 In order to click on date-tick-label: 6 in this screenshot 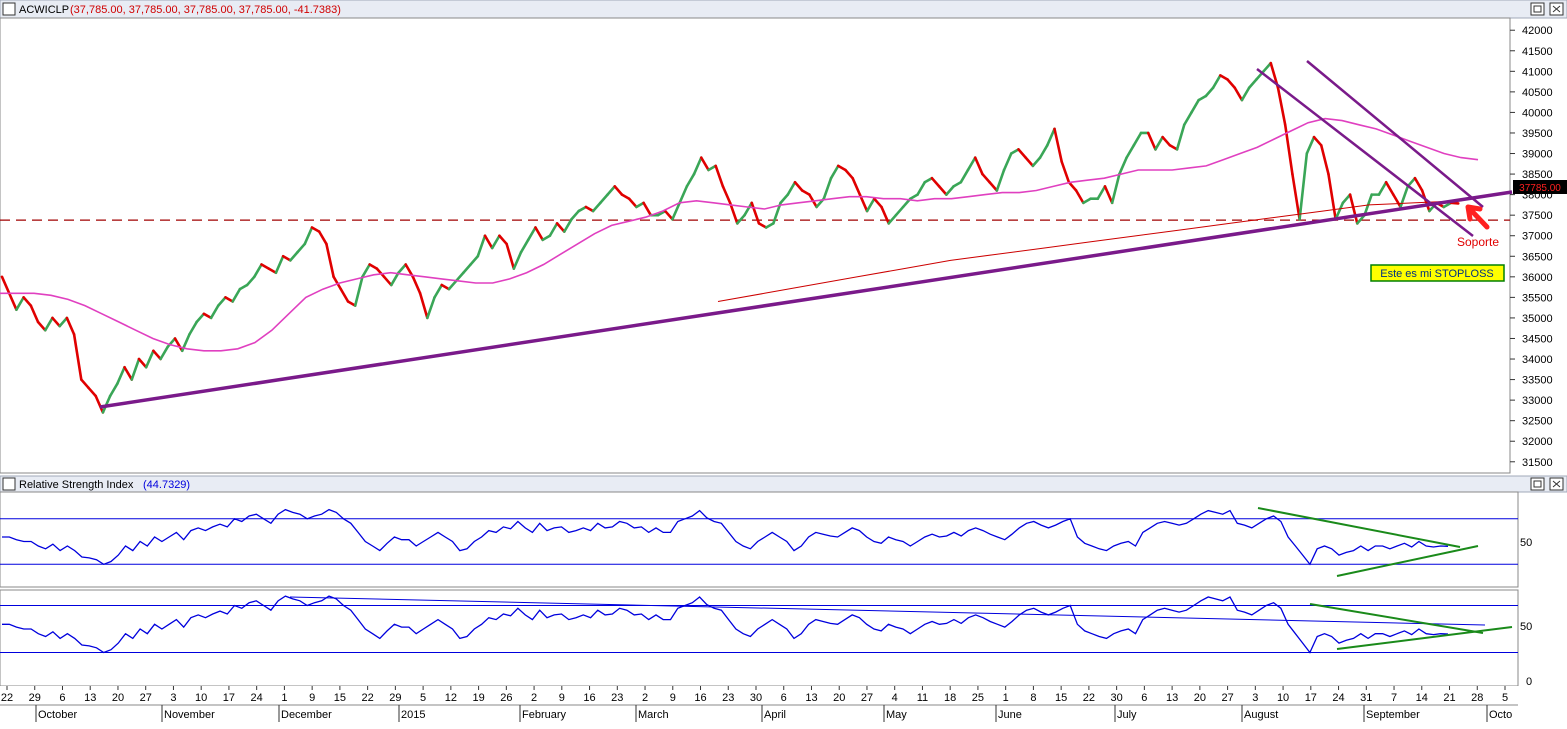, I will do `click(784, 698)`.